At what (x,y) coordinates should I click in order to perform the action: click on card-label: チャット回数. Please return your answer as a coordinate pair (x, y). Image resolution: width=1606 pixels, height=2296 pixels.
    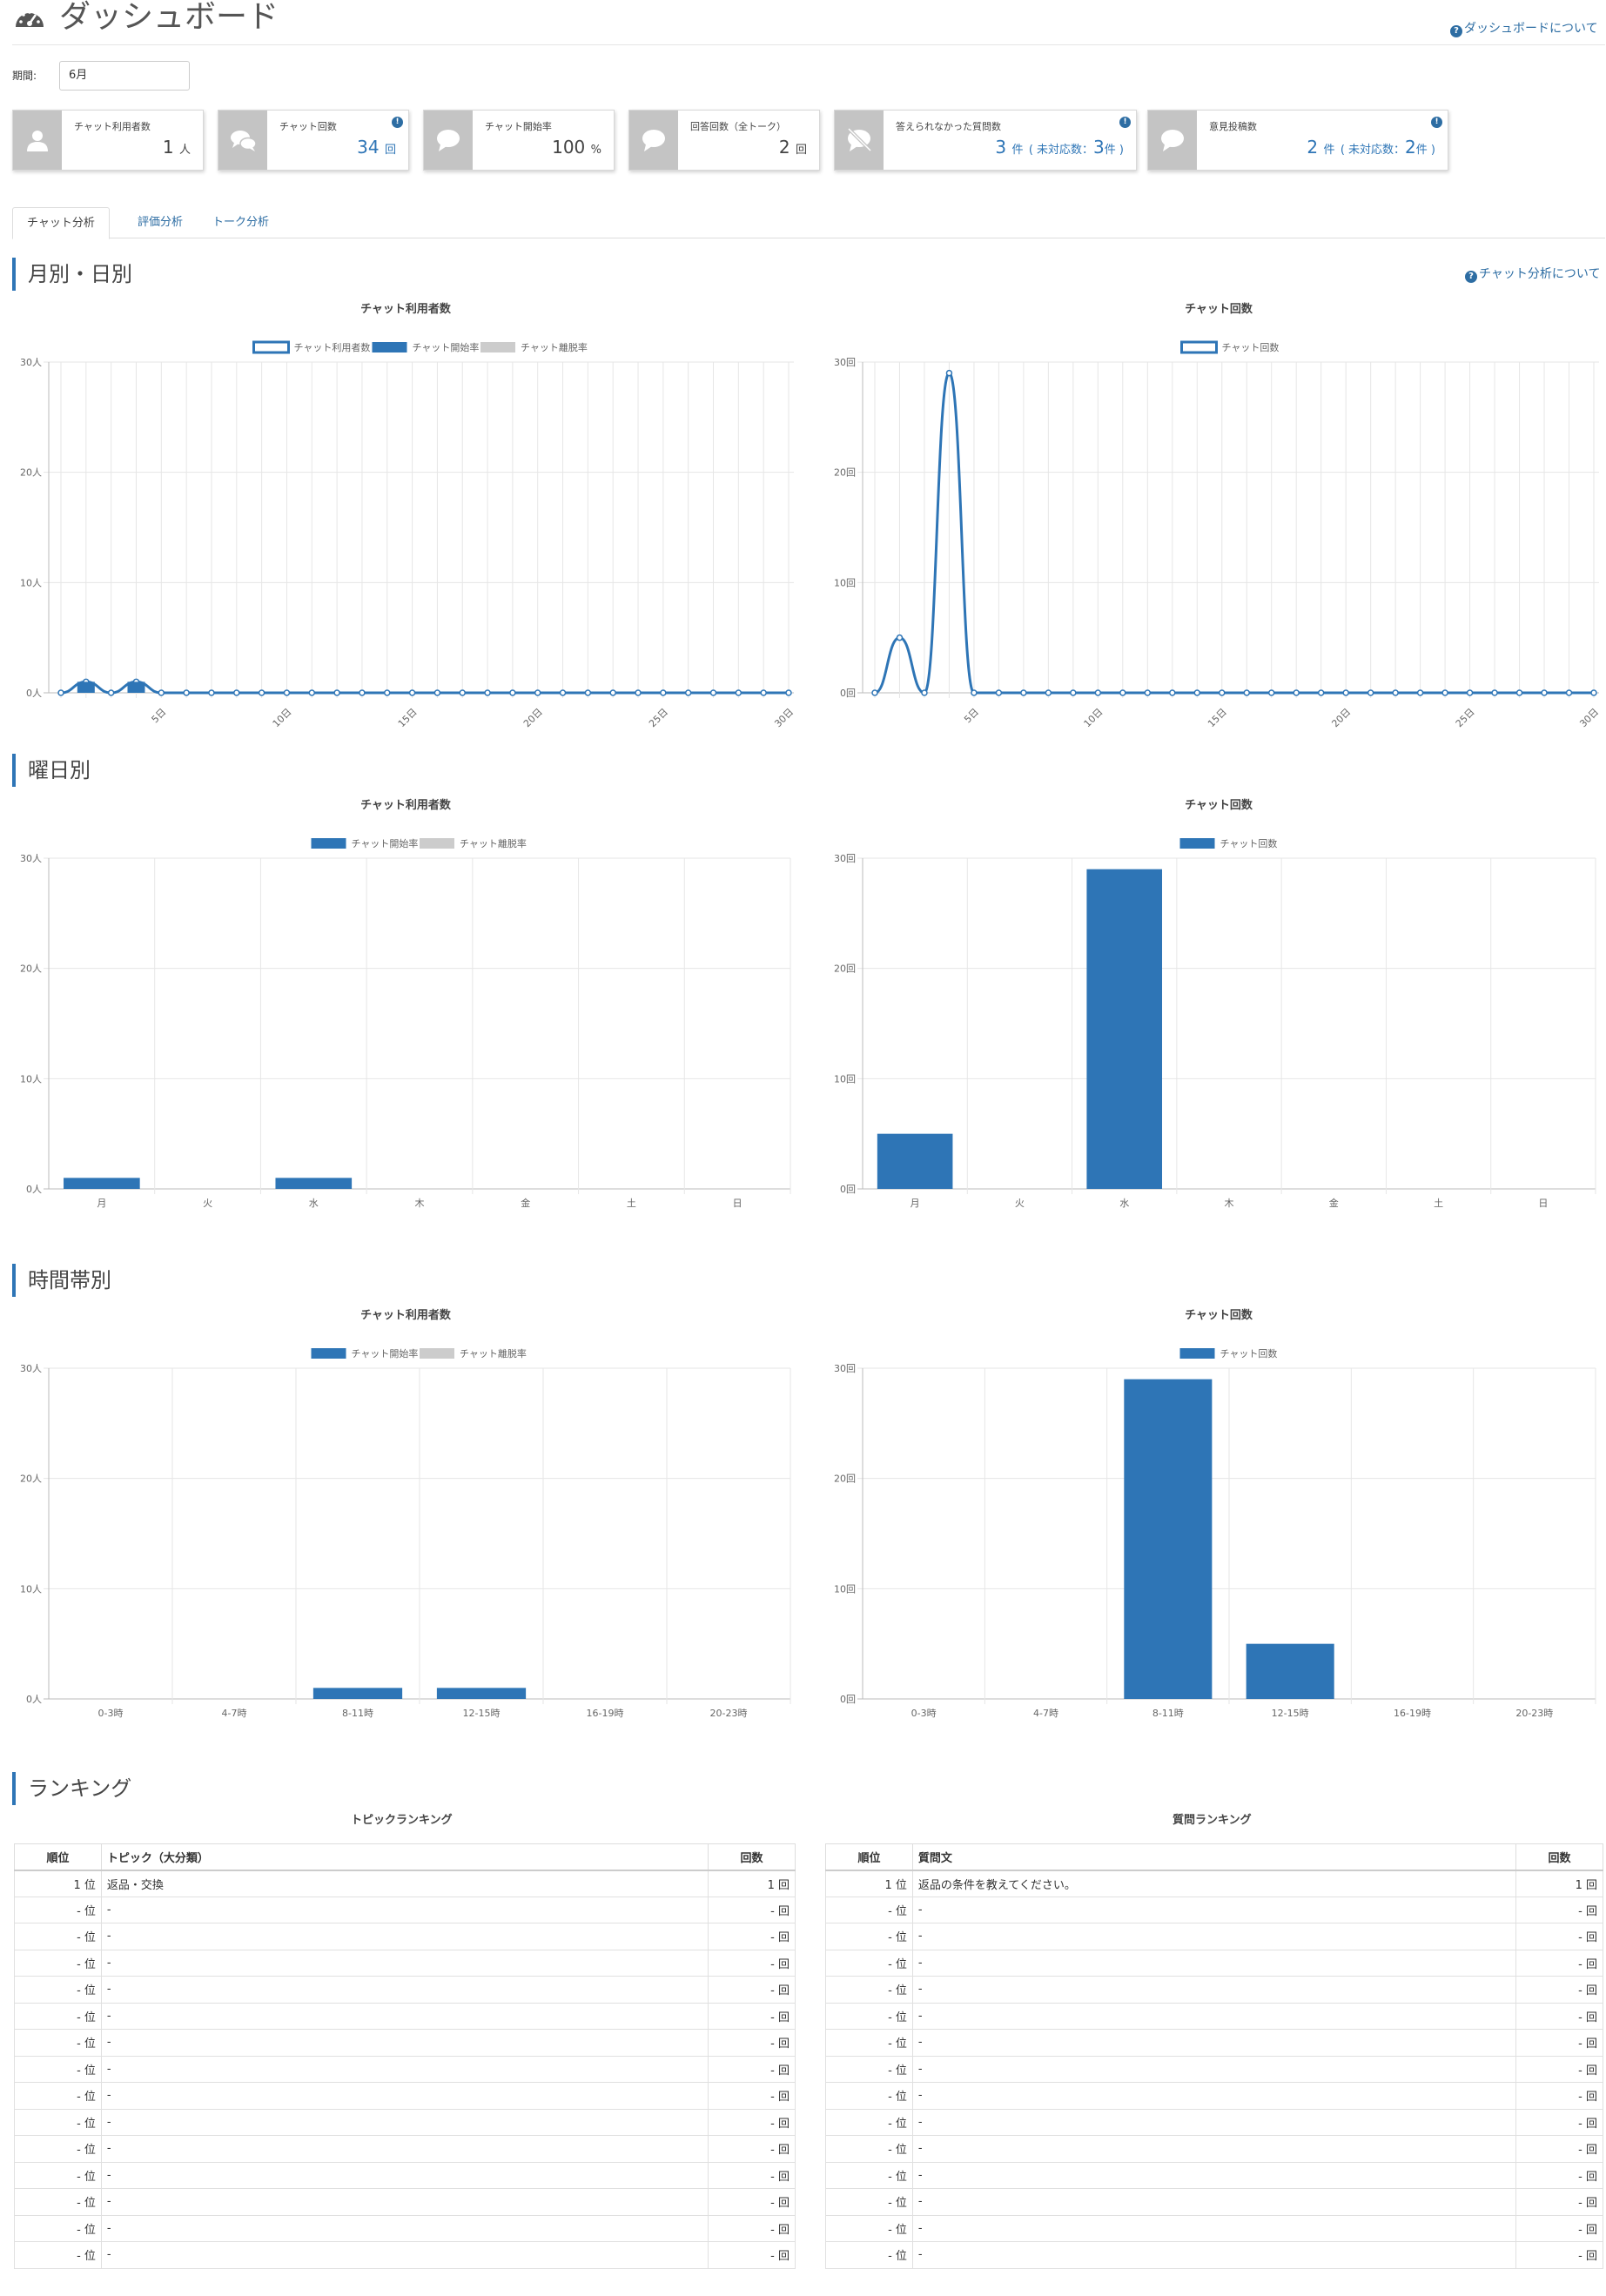
    Looking at the image, I should click on (308, 126).